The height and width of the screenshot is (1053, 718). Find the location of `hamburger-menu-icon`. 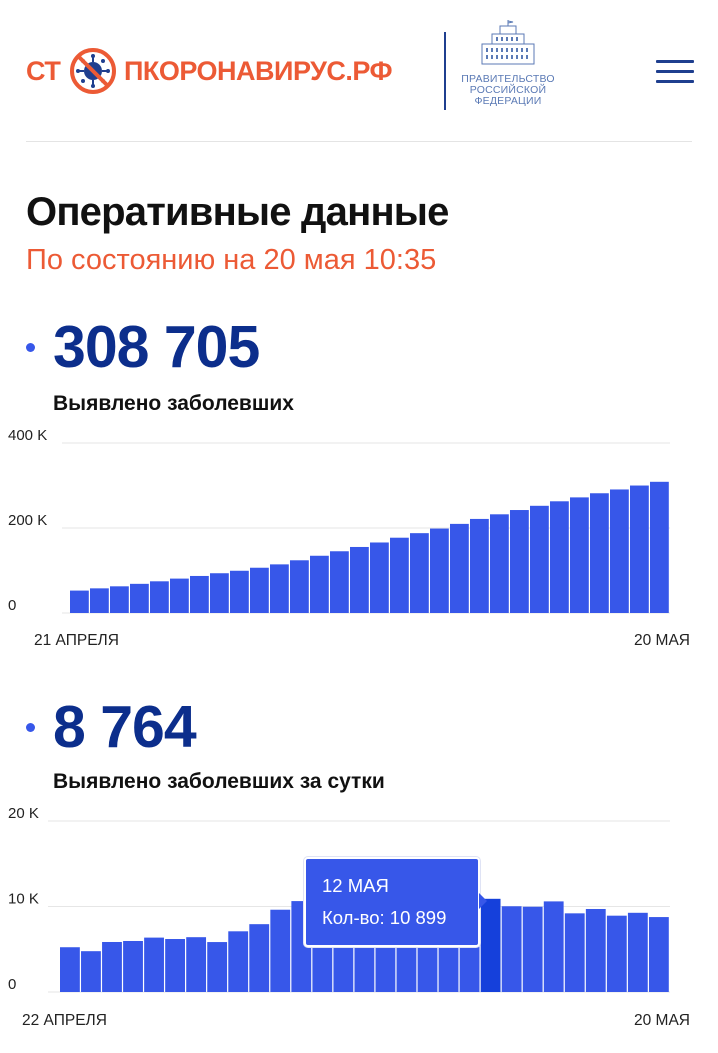

hamburger-menu-icon is located at coordinates (675, 72).